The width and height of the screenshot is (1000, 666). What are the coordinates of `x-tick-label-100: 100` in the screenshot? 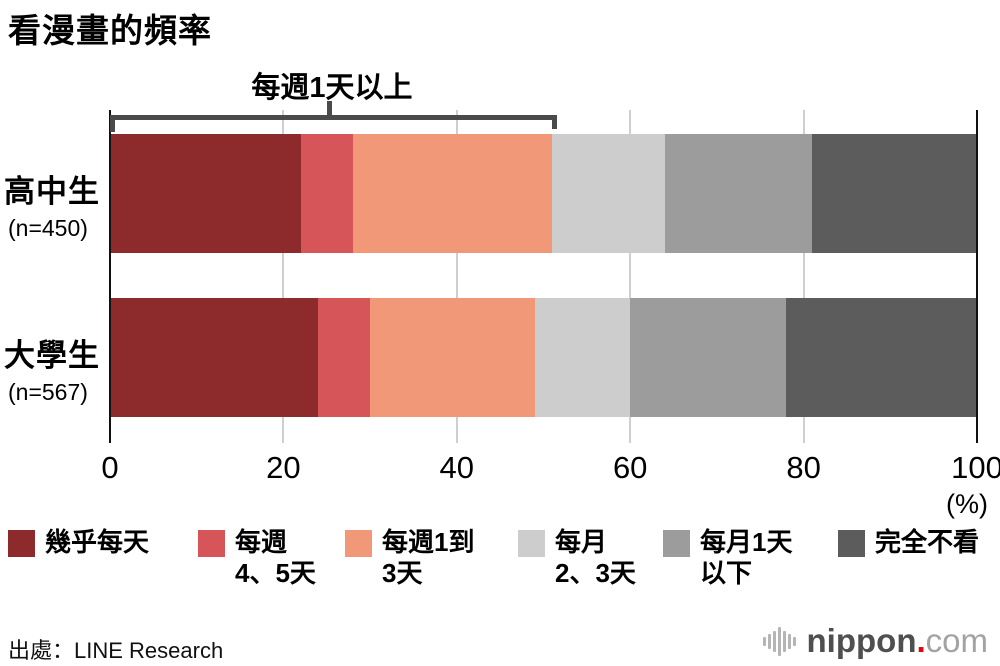 It's located at (975, 467).